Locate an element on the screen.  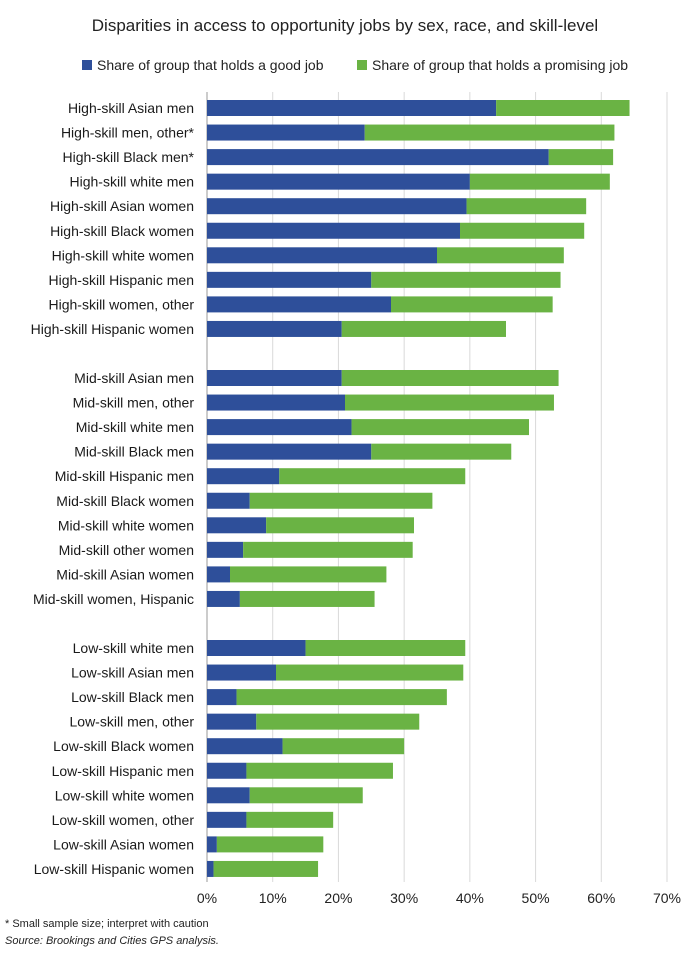
category-label: Mid-skill Black men is located at coordinates (134, 452).